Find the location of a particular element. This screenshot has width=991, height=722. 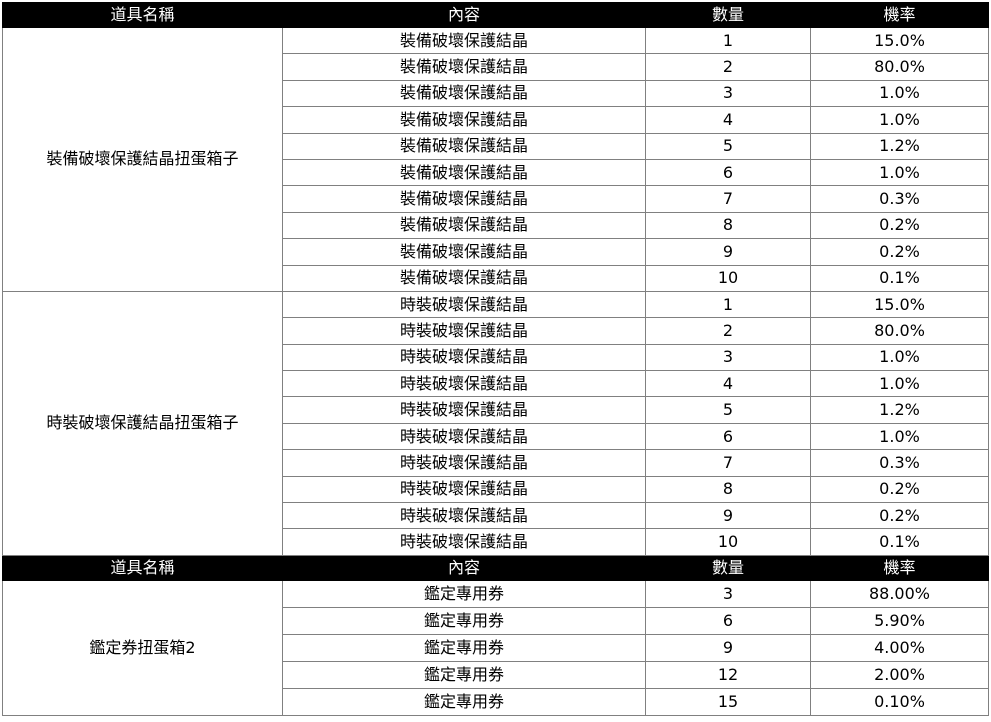

table-row: 裝備破壞保護結晶 5 1.2% is located at coordinates (496, 146).